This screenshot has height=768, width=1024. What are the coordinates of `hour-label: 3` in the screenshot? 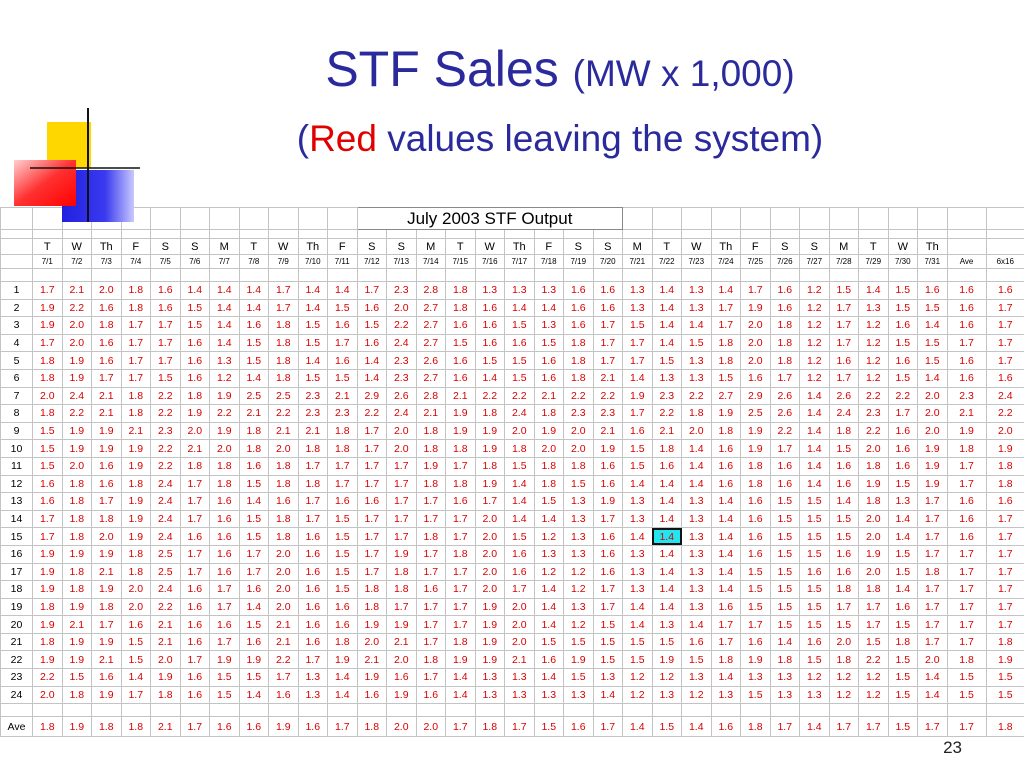 It's located at (16, 325).